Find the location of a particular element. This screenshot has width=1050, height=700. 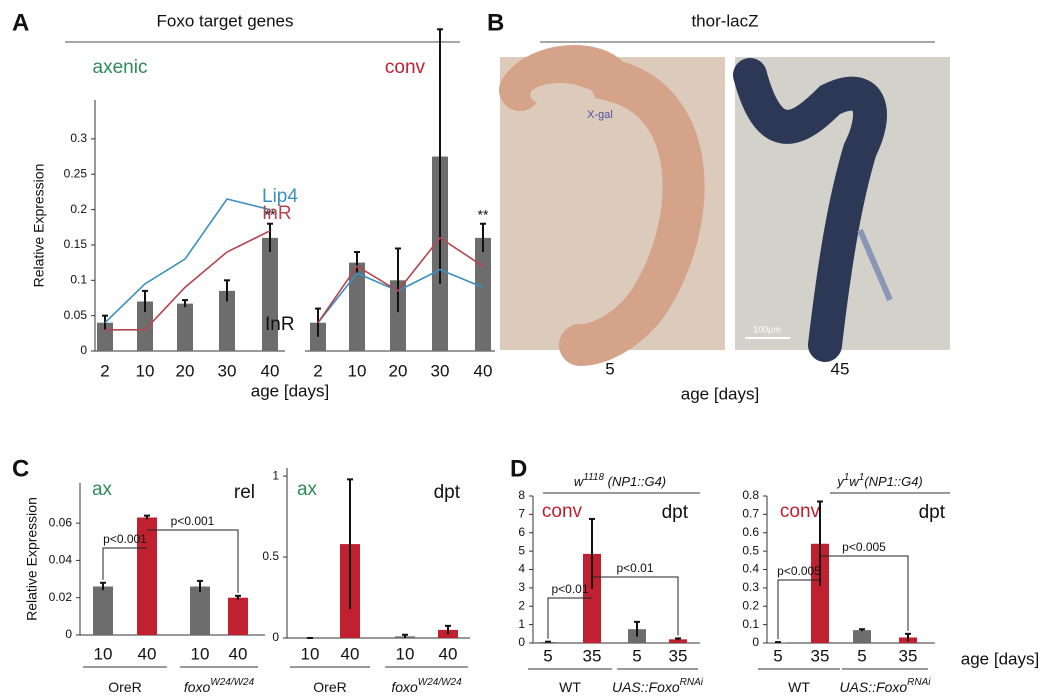

header-part: y is located at coordinates (840, 481).